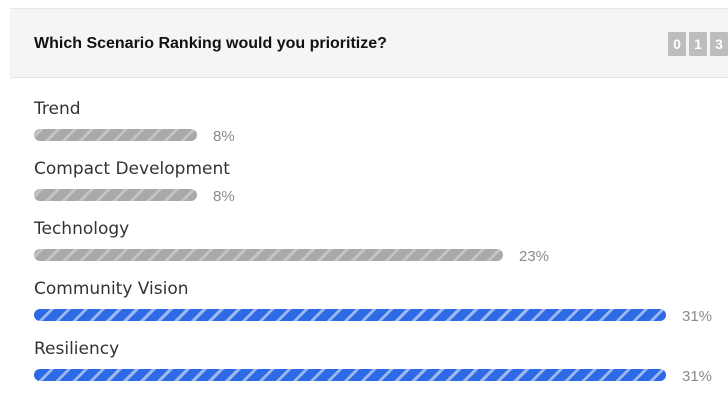  I want to click on vote-counter: 0 1 3, so click(698, 44).